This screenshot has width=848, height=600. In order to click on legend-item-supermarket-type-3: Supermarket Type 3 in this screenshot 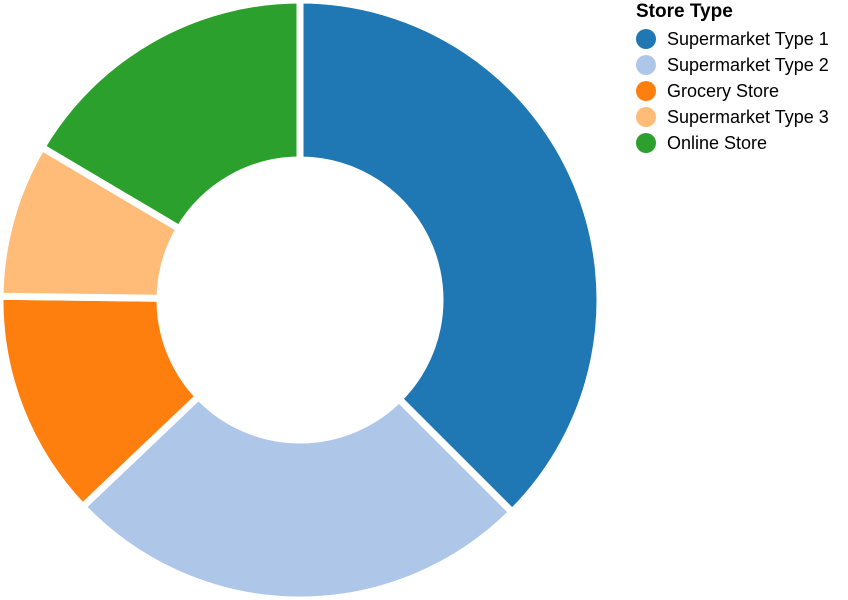, I will do `click(732, 117)`.